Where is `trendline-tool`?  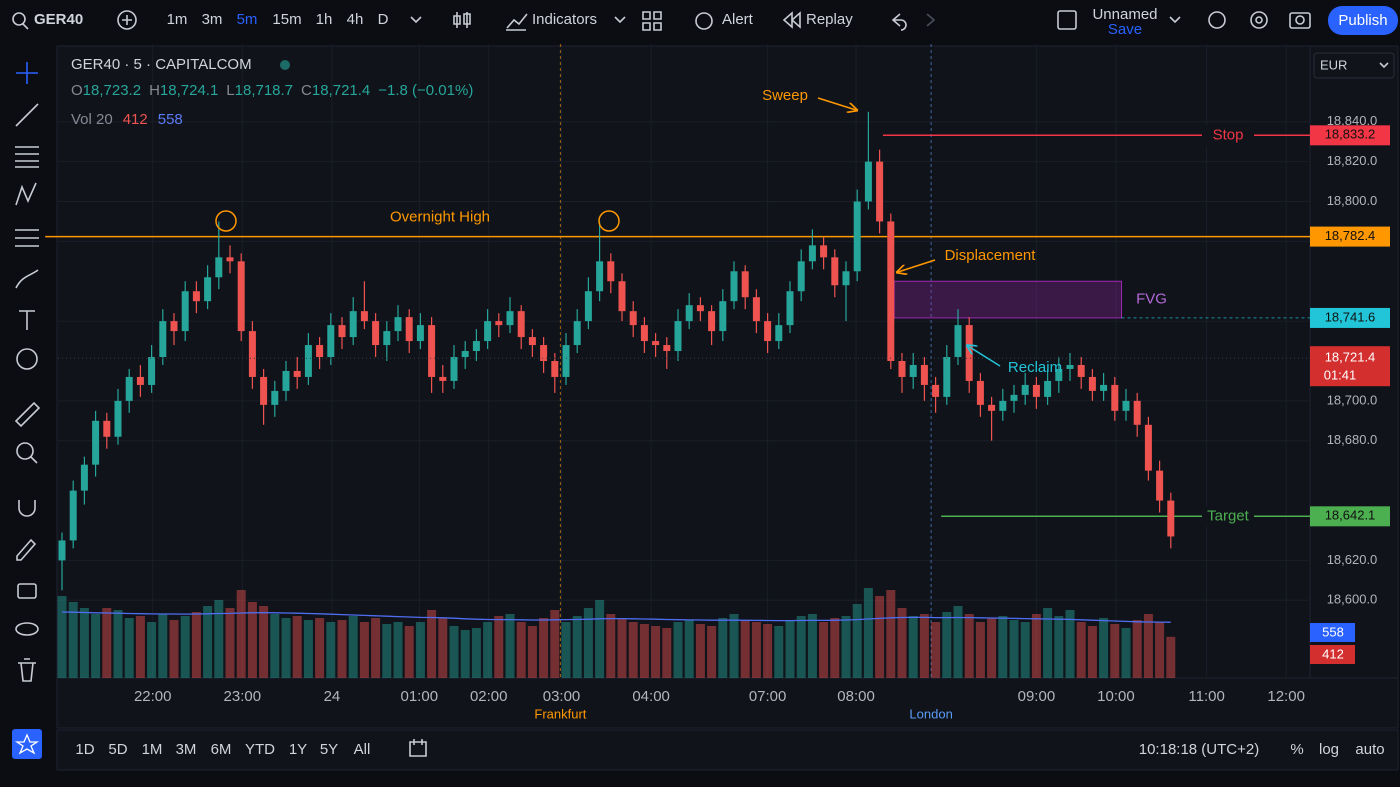 trendline-tool is located at coordinates (27, 115).